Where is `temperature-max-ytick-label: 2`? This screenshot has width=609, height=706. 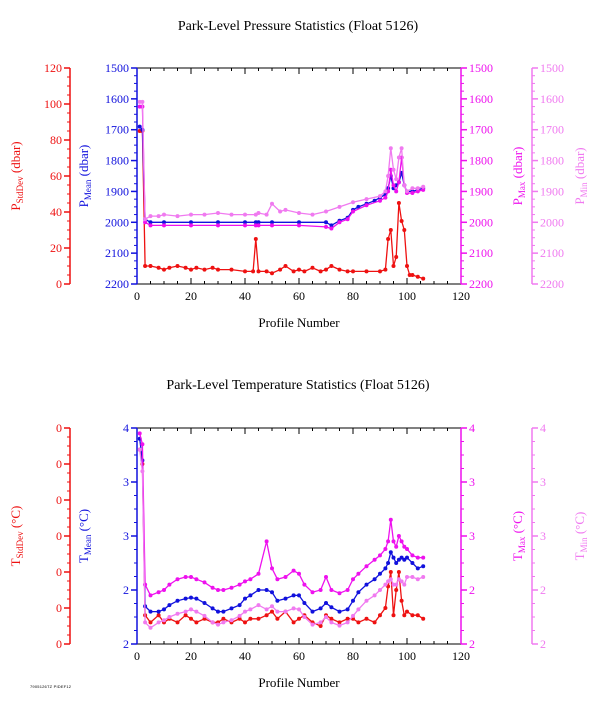 temperature-max-ytick-label: 2 is located at coordinates (472, 590).